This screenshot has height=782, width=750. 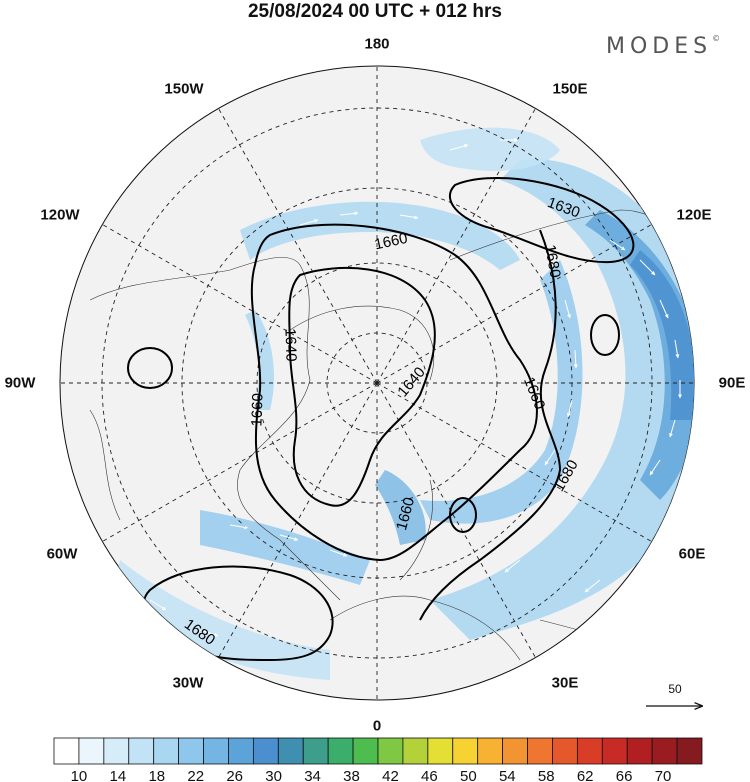 What do you see at coordinates (692, 554) in the screenshot?
I see `longitude-label-60e: 60E` at bounding box center [692, 554].